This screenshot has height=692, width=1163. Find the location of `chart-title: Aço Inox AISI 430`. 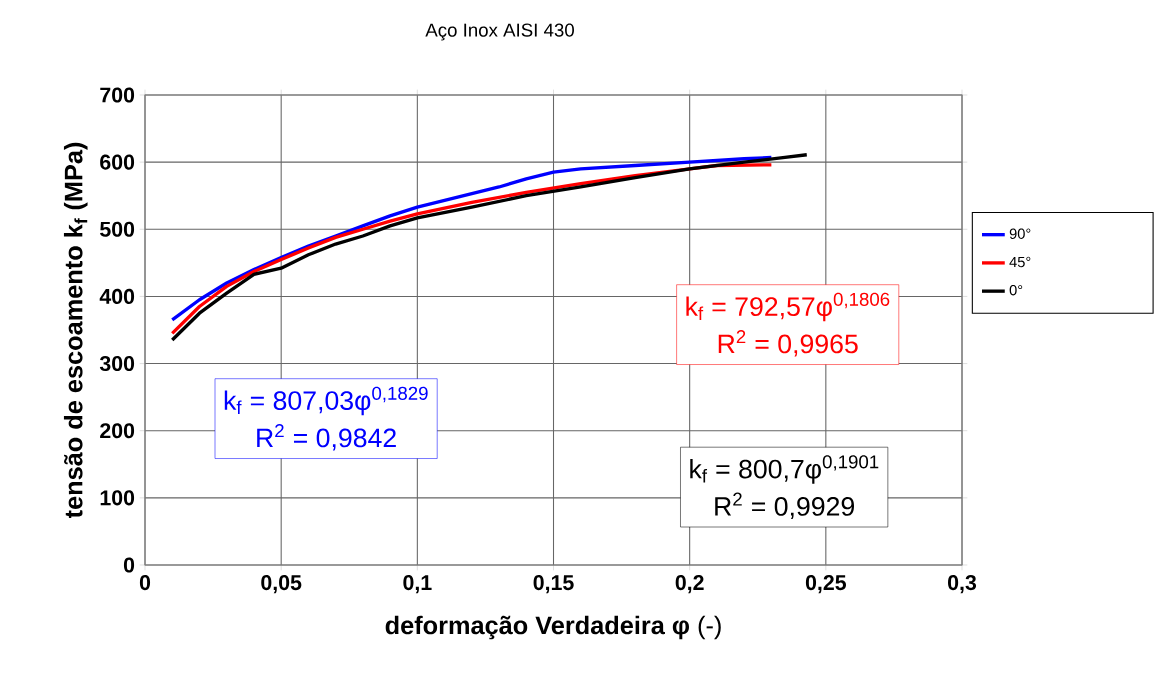

chart-title: Aço Inox AISI 430 is located at coordinates (499, 32).